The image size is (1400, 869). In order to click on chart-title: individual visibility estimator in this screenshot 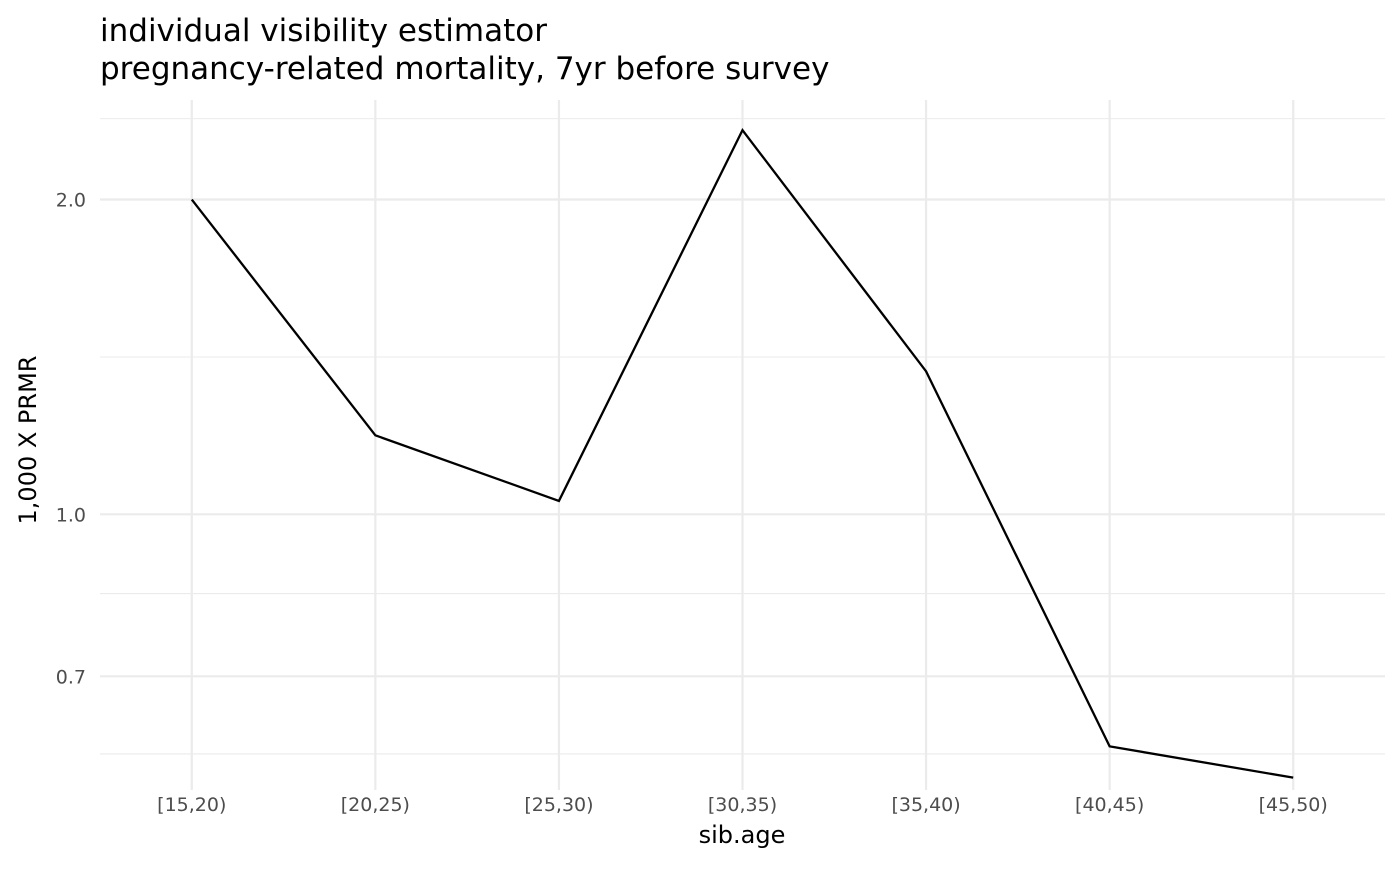, I will do `click(323, 31)`.